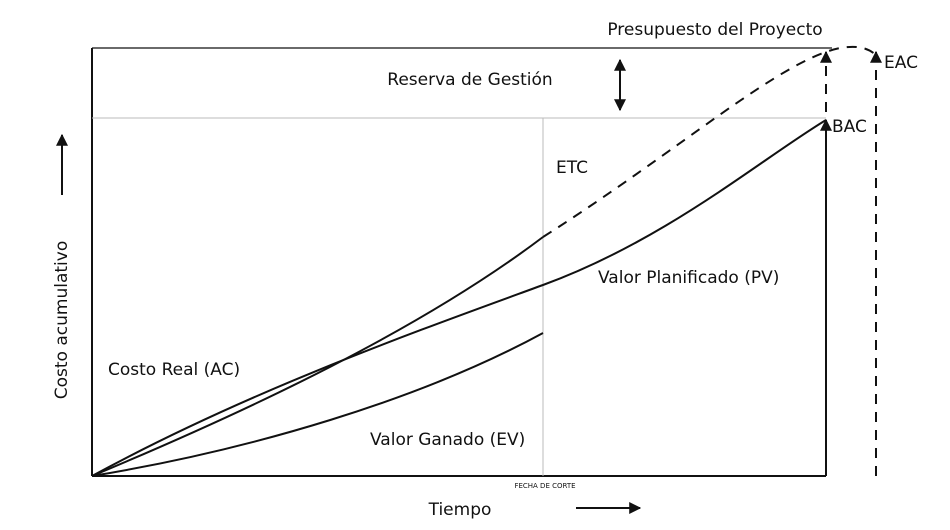  Describe the element at coordinates (714, 30) in the screenshot. I see `title: Presupuesto del Proyecto` at that location.